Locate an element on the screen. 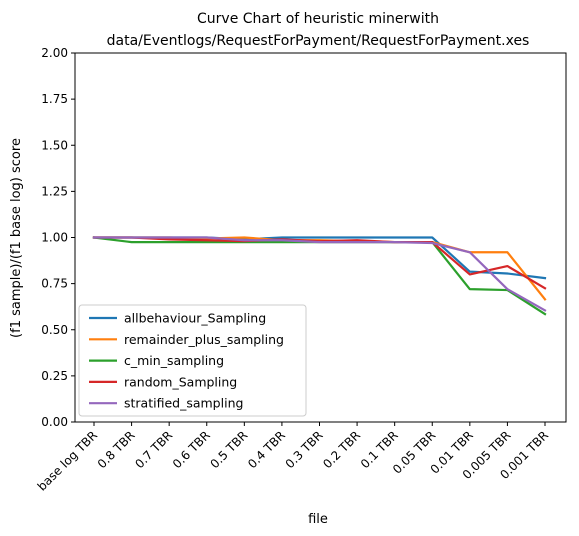  chart-title-line1: Curve Chart of heuristic minerwith is located at coordinates (318, 19).